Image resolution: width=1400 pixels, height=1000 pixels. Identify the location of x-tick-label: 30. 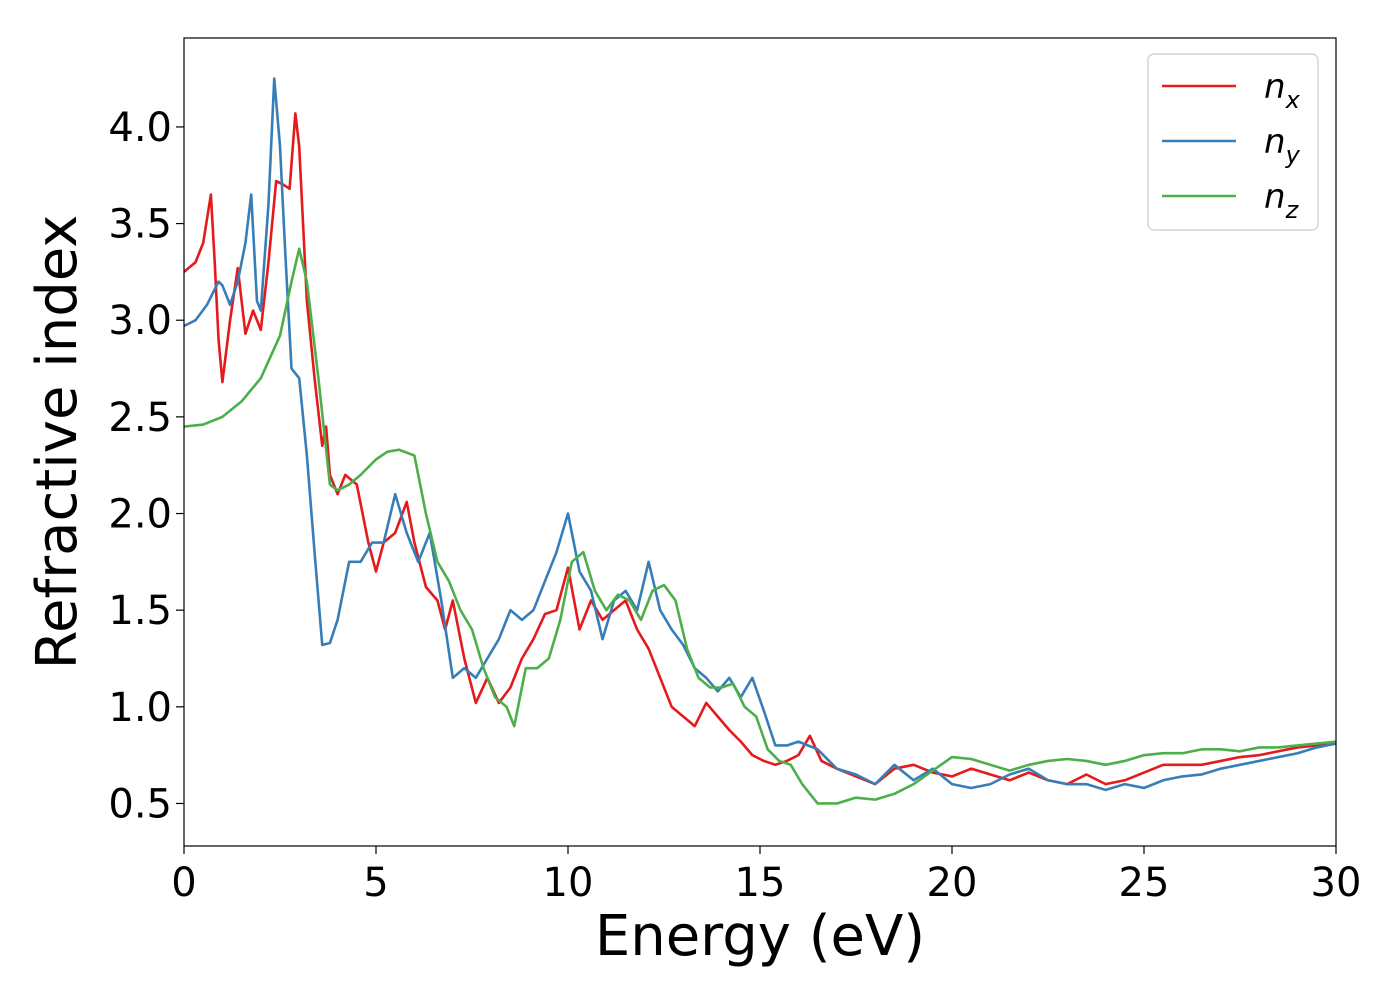
(1336, 883).